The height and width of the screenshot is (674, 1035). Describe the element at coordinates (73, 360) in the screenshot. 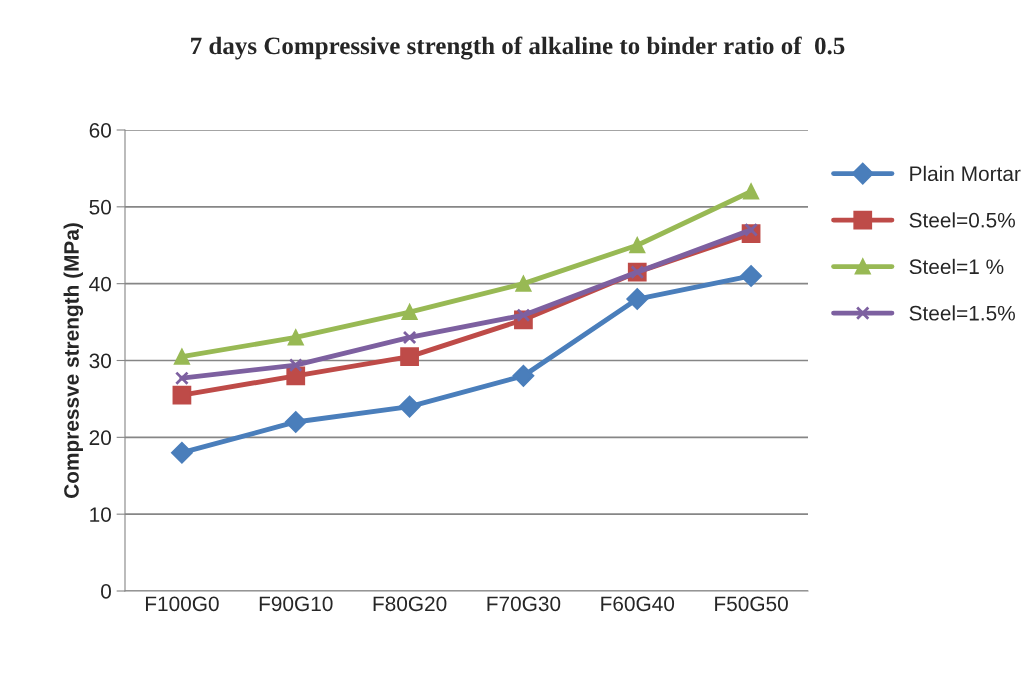

I see `y-axis-title: Compressve strength (MPa)` at that location.